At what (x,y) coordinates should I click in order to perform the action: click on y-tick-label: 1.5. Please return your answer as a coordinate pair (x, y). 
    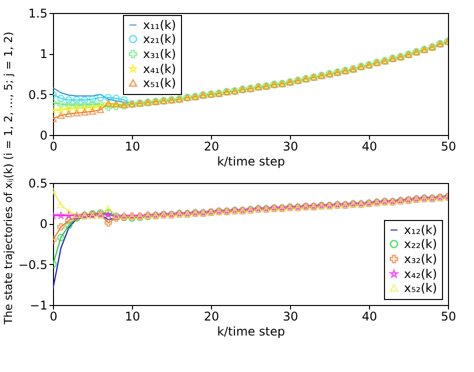
    Looking at the image, I should click on (38, 13).